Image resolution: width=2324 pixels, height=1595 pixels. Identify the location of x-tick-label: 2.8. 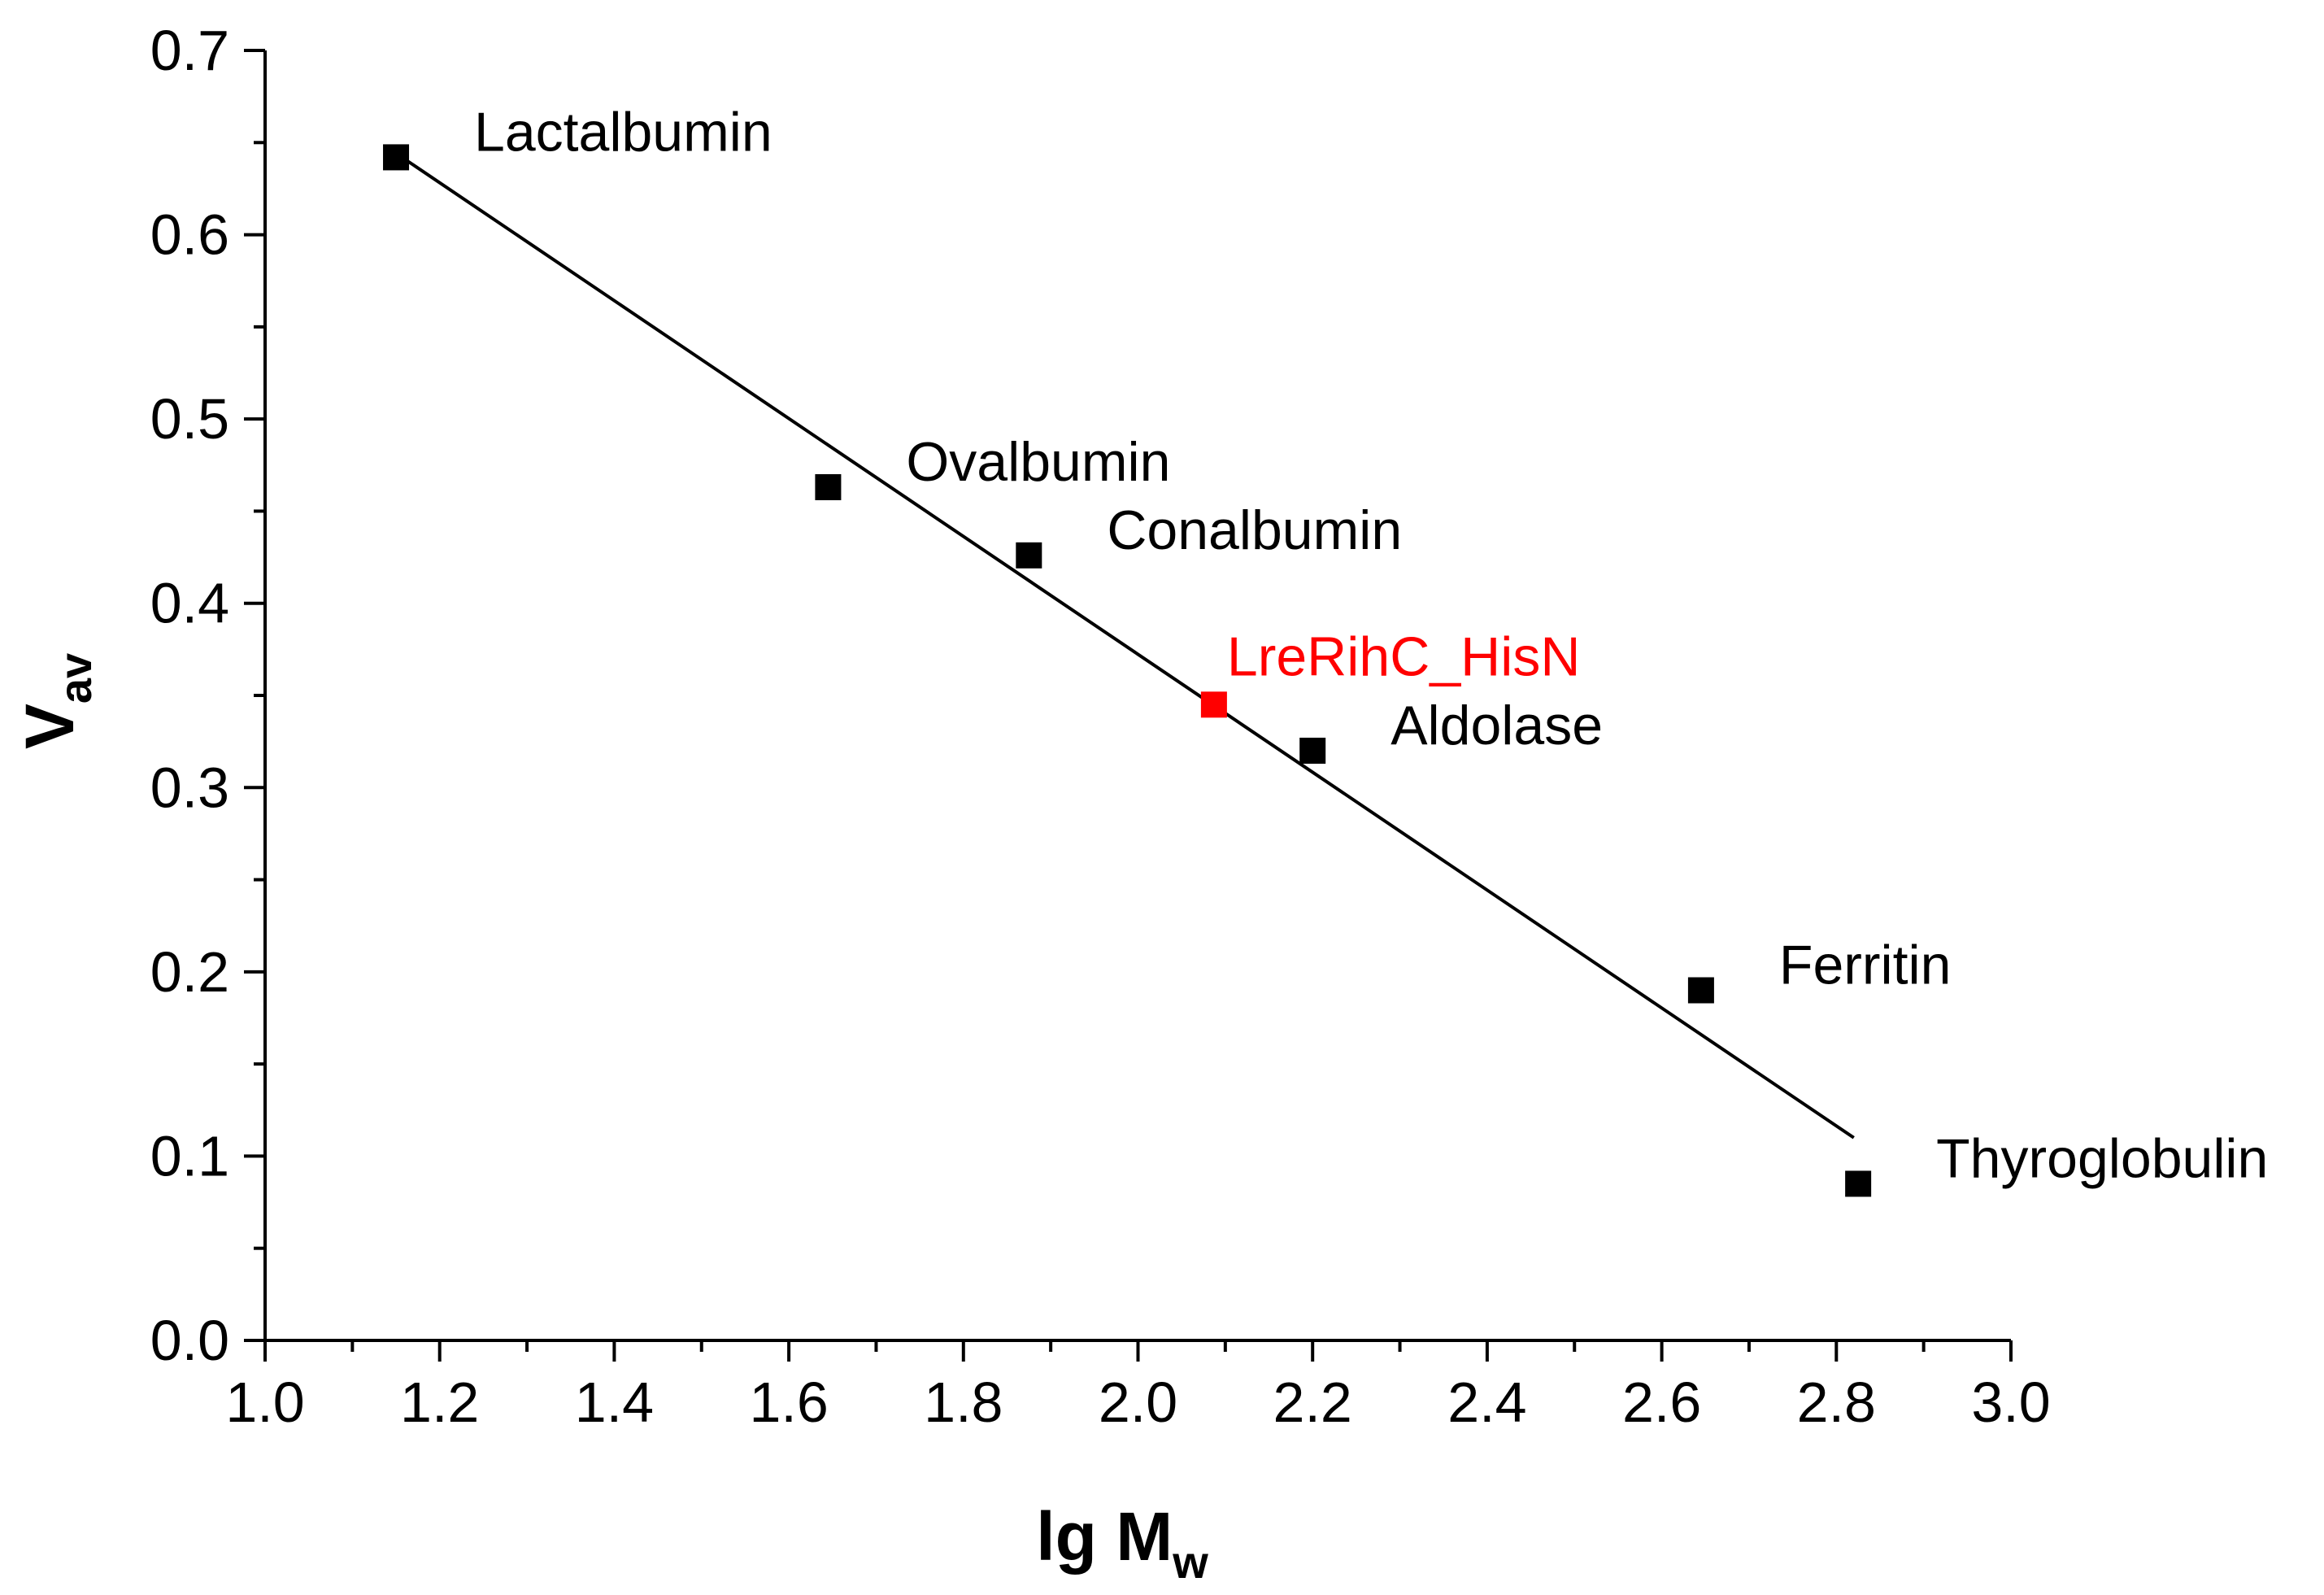
(1837, 1402).